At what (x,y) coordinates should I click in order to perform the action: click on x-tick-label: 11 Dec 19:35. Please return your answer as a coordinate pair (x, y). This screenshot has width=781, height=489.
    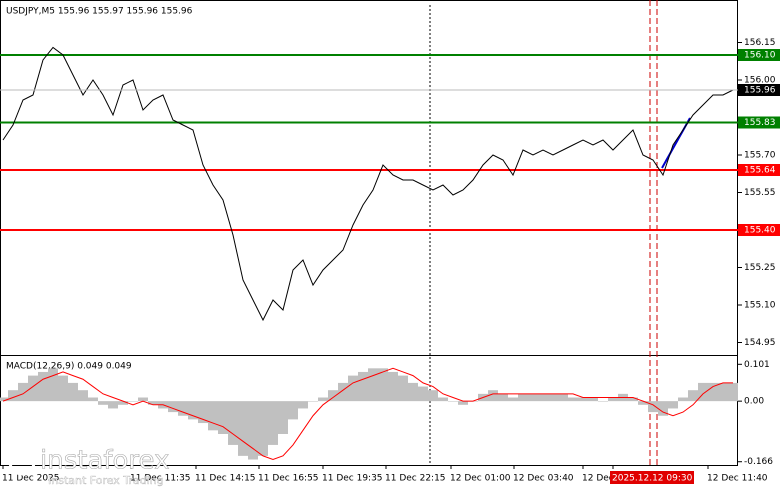
    Looking at the image, I should click on (352, 479).